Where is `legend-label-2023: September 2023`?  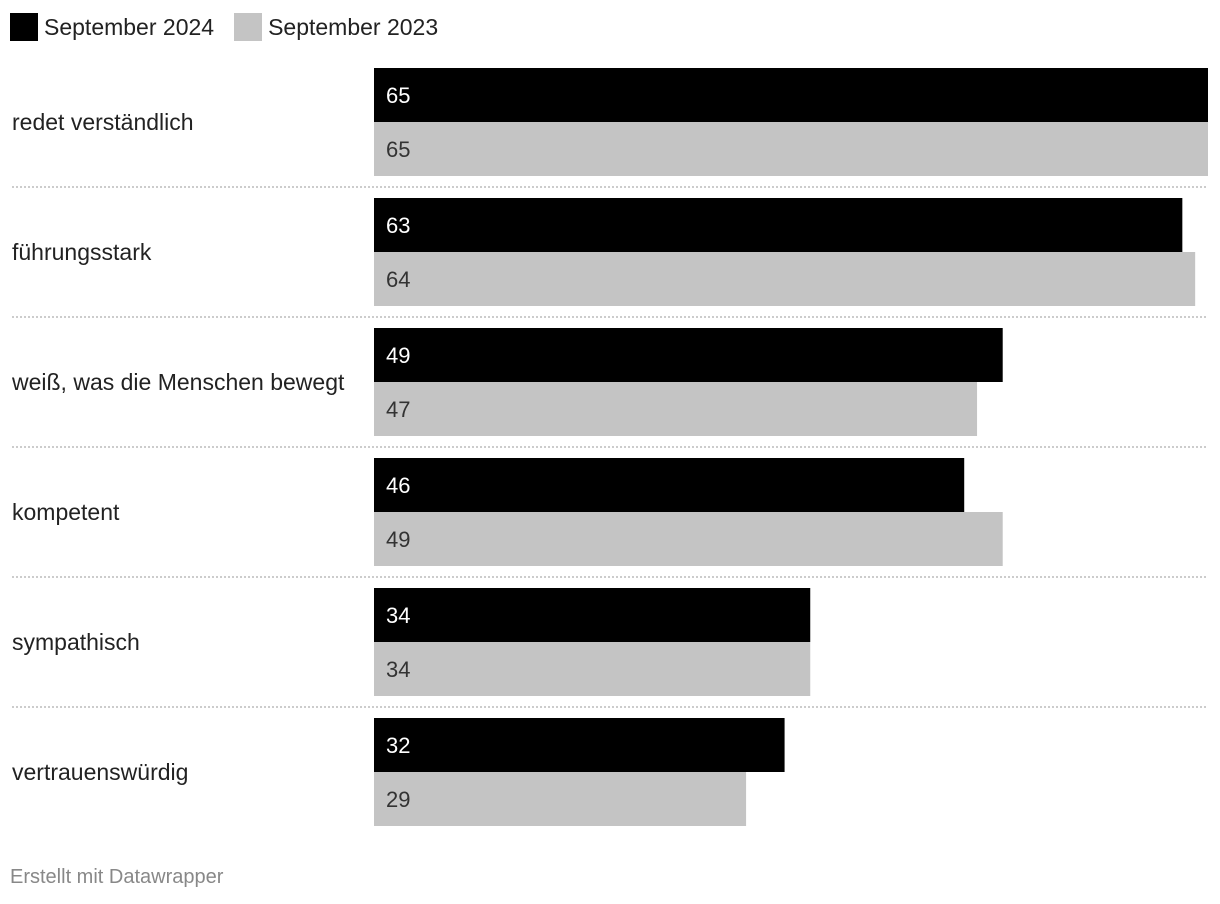
legend-label-2023: September 2023 is located at coordinates (353, 26).